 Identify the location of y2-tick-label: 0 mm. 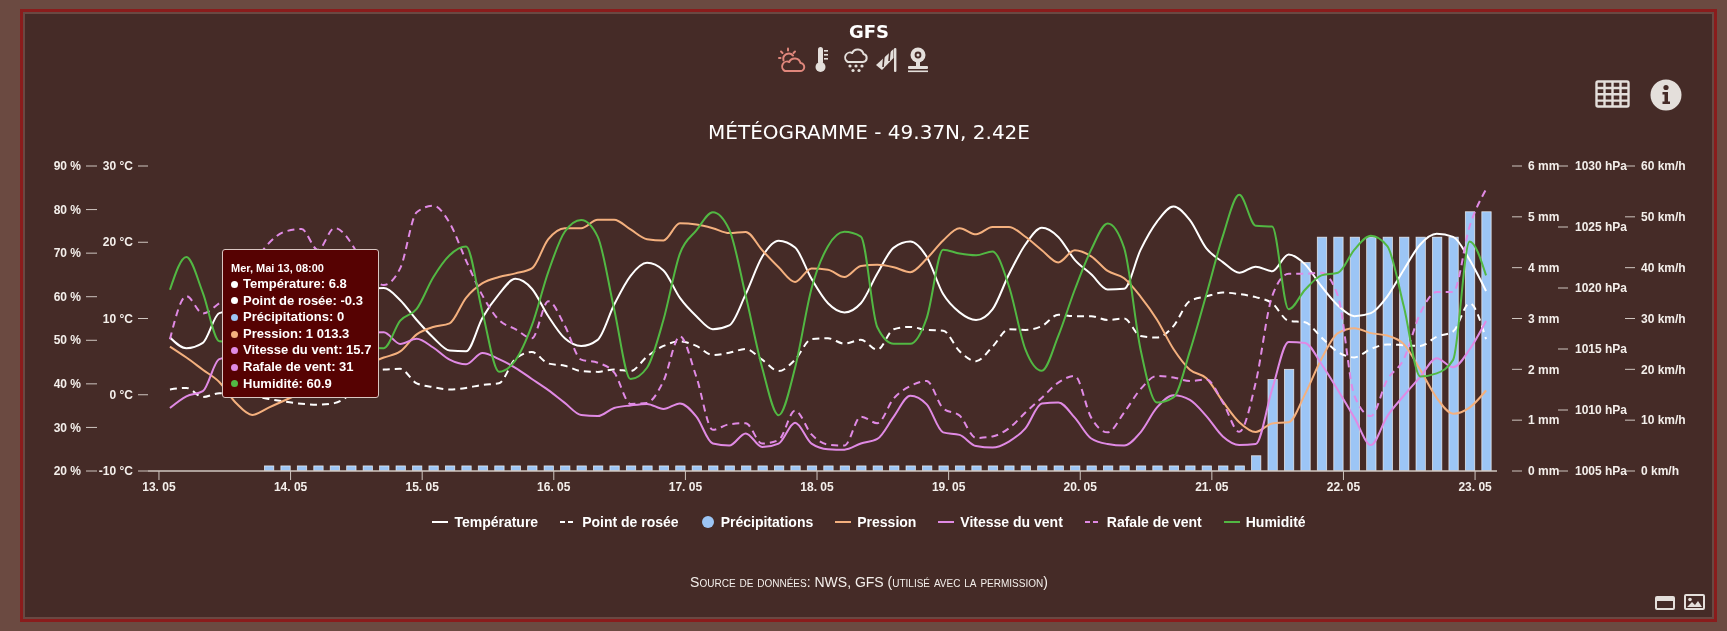
(1544, 471).